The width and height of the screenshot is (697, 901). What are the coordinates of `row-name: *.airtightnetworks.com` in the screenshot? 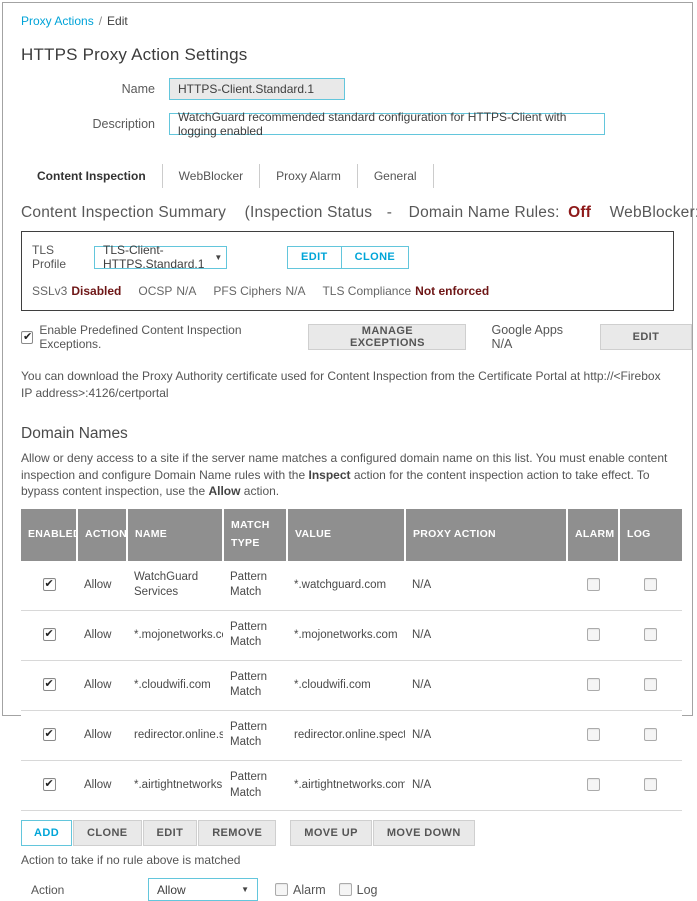 It's located at (175, 786).